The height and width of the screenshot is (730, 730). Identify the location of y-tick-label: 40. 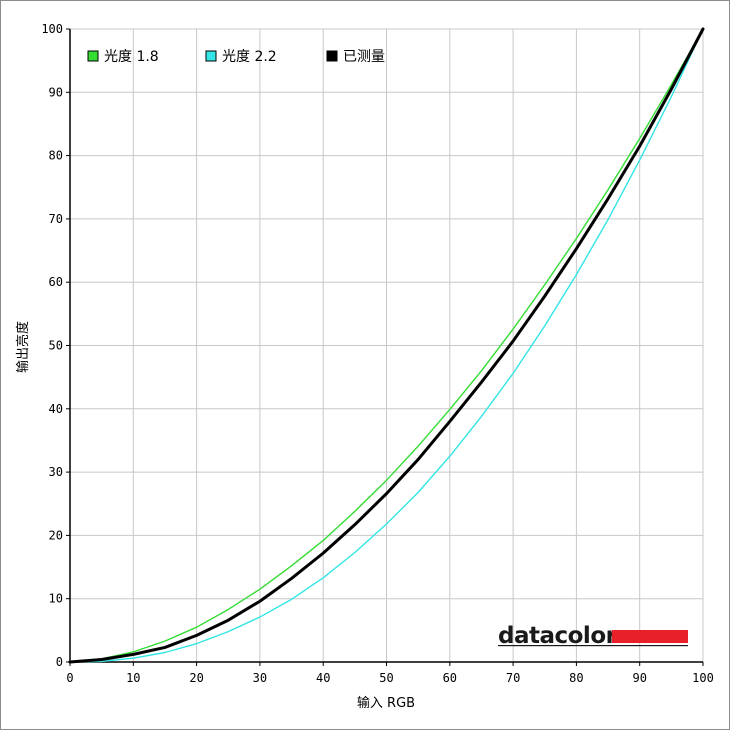
(56, 409).